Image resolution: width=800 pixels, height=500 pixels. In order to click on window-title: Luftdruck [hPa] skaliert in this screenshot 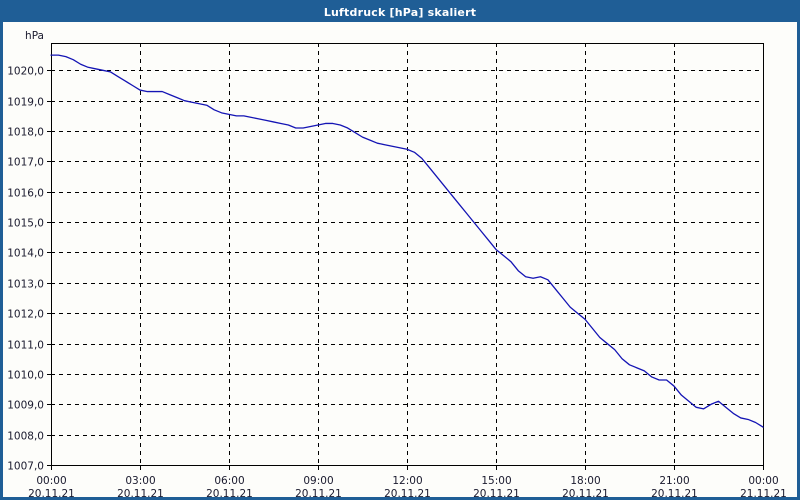, I will do `click(400, 12)`.